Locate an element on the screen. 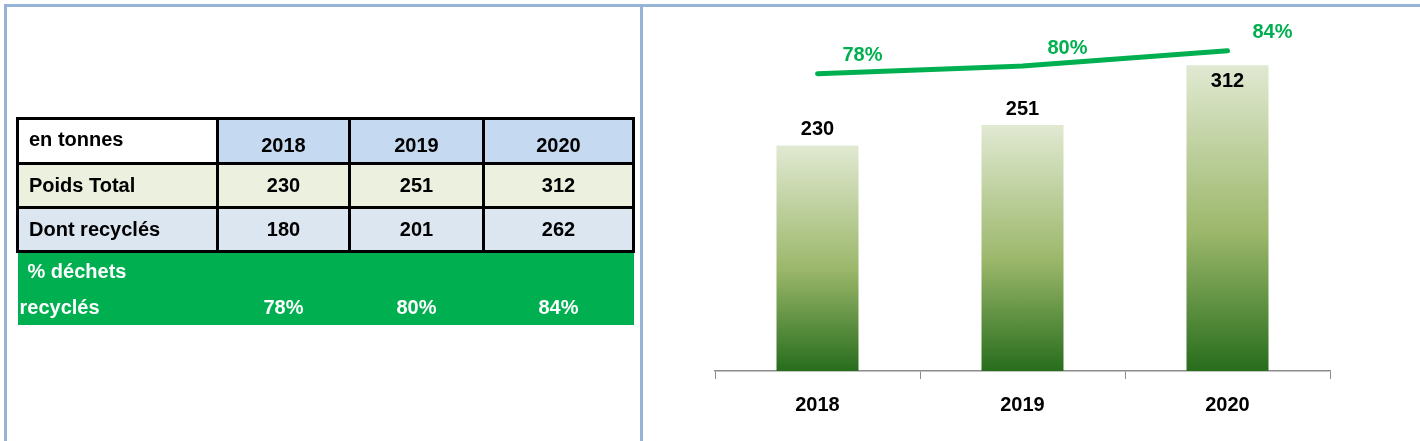 The width and height of the screenshot is (1420, 441). data-label: 180 is located at coordinates (283, 229).